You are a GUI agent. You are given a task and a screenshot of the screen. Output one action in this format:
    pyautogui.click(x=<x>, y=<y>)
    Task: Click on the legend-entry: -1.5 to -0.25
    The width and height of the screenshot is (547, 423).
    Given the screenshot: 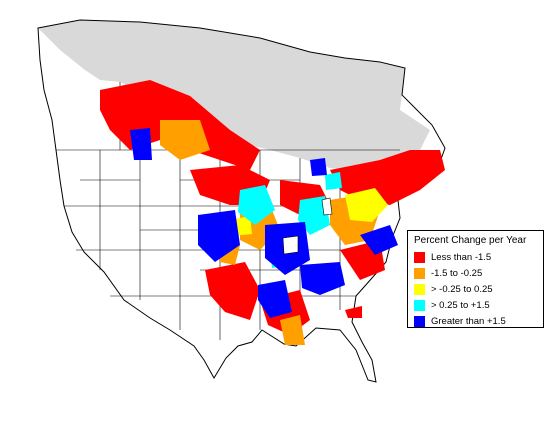 What is the action you would take?
    pyautogui.click(x=476, y=273)
    